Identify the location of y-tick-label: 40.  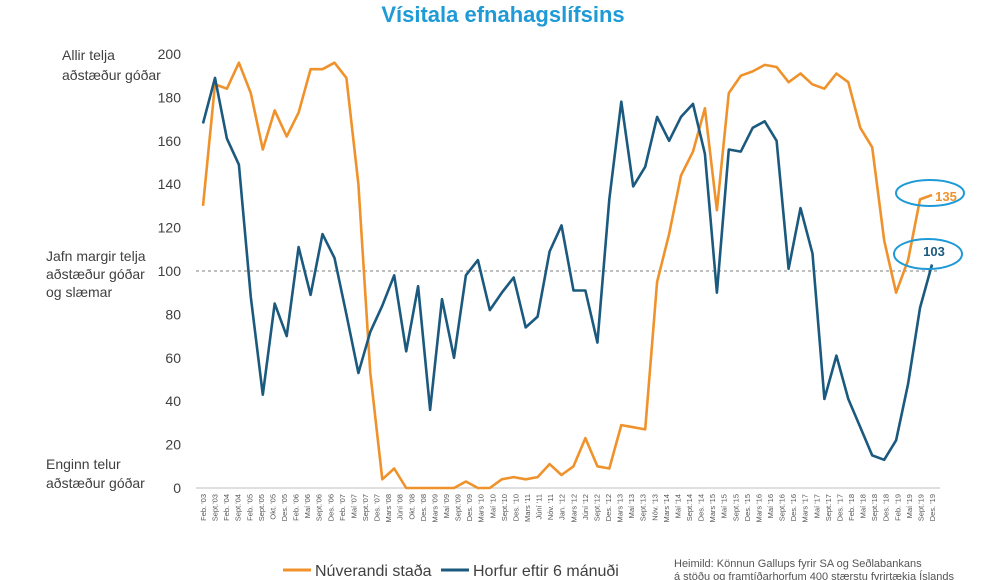
(173, 401).